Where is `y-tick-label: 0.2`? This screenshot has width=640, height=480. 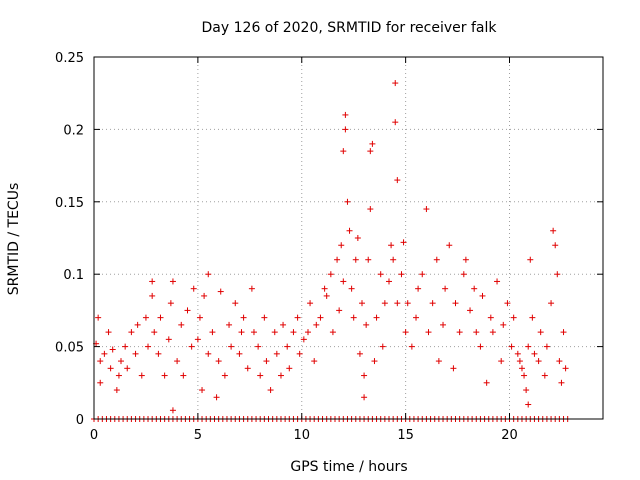 y-tick-label: 0.2 is located at coordinates (73, 130).